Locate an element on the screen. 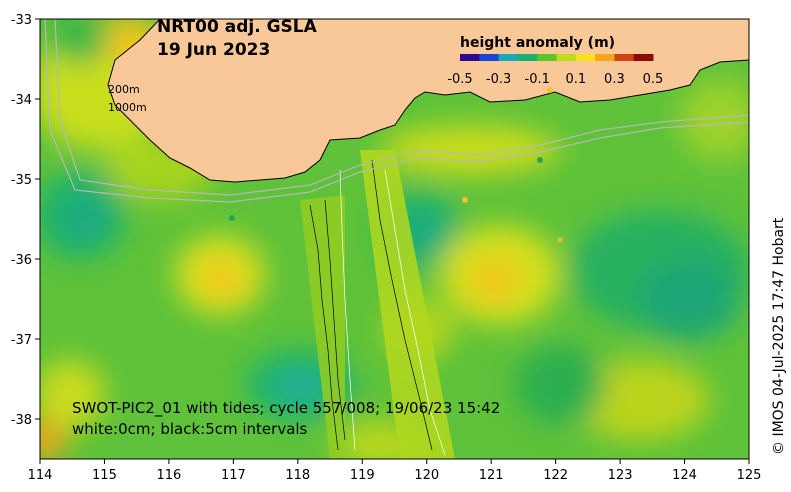 The width and height of the screenshot is (791, 492). y-tick-label: -37 is located at coordinates (21, 340).